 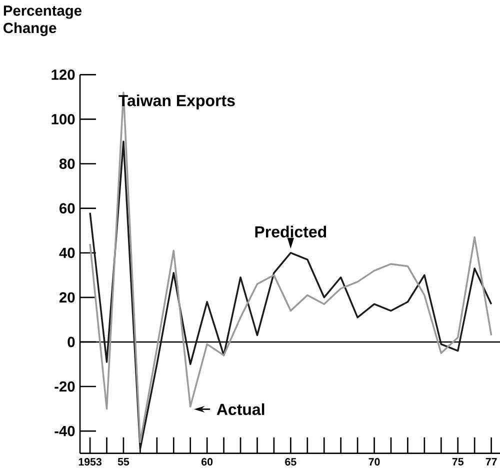 I want to click on y-tick-label: -40, so click(x=64, y=431).